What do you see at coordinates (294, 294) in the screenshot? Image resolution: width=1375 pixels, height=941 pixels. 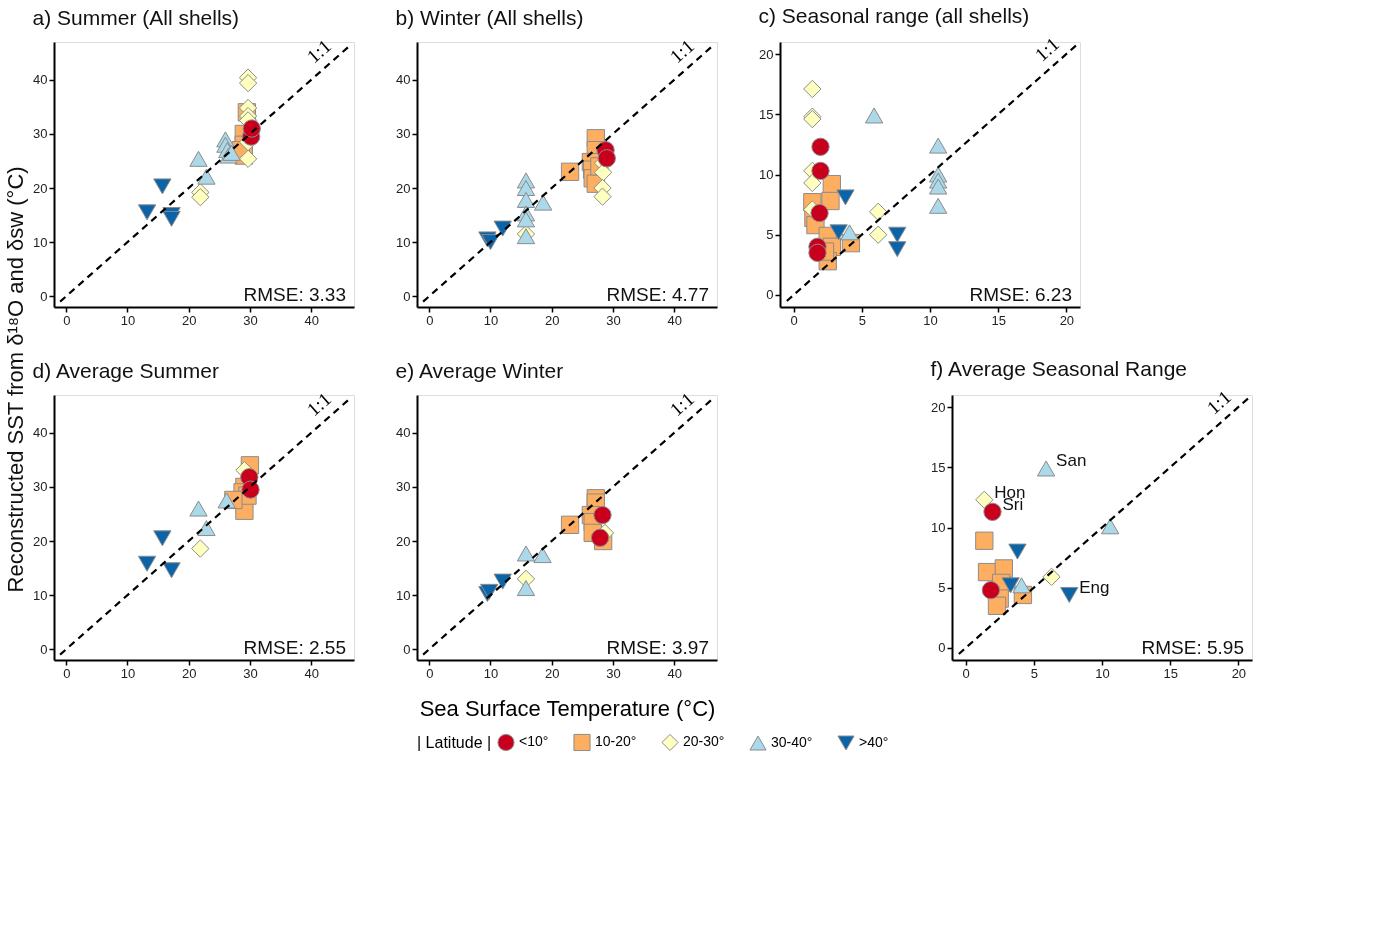 I see `annotation: RMSE: 3.33` at bounding box center [294, 294].